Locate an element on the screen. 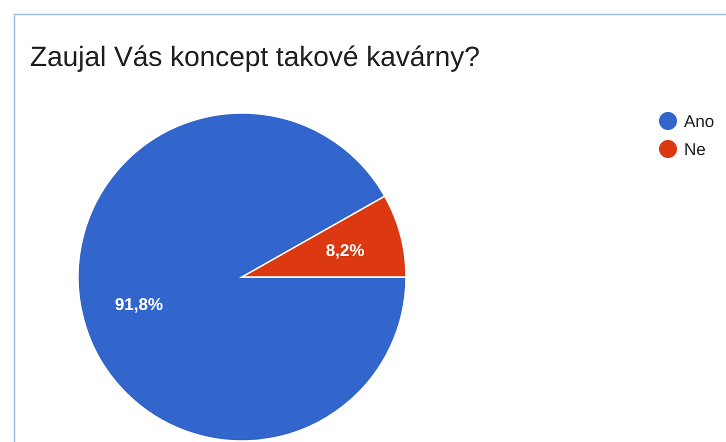 Image resolution: width=726 pixels, height=442 pixels. legend-label: Ano is located at coordinates (699, 121).